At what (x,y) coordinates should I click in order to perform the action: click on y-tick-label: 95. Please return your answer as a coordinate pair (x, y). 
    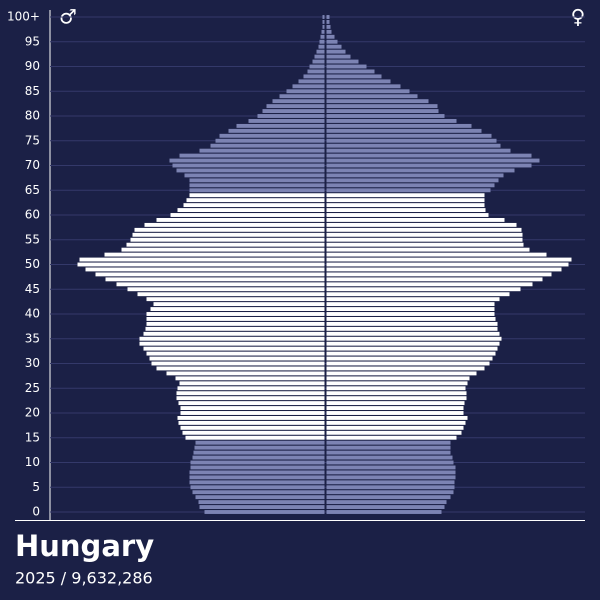
    Looking at the image, I should click on (32, 41).